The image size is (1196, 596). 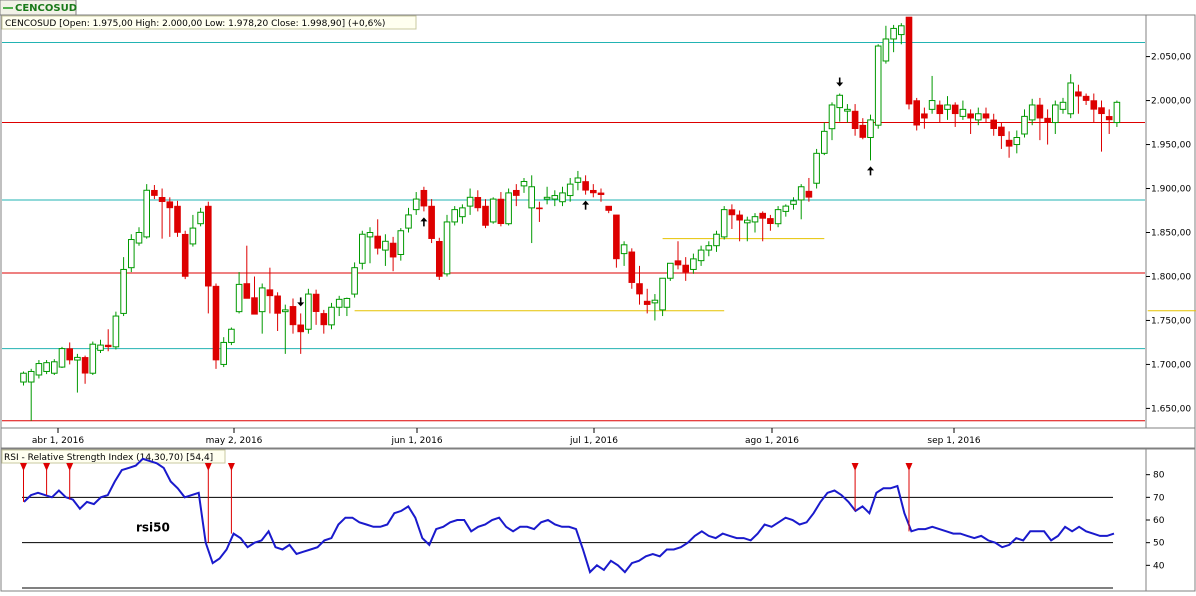 I want to click on arrow-up-icon, so click(x=870, y=171).